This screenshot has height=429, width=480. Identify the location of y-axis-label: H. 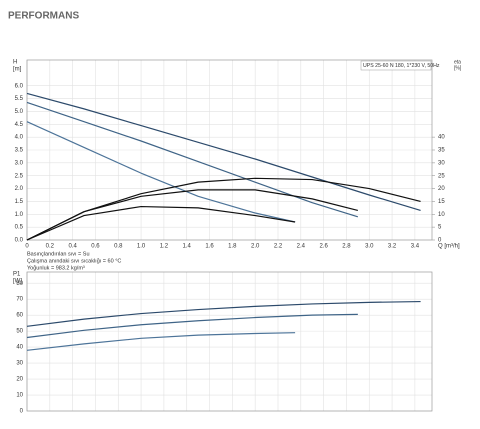
(15, 63).